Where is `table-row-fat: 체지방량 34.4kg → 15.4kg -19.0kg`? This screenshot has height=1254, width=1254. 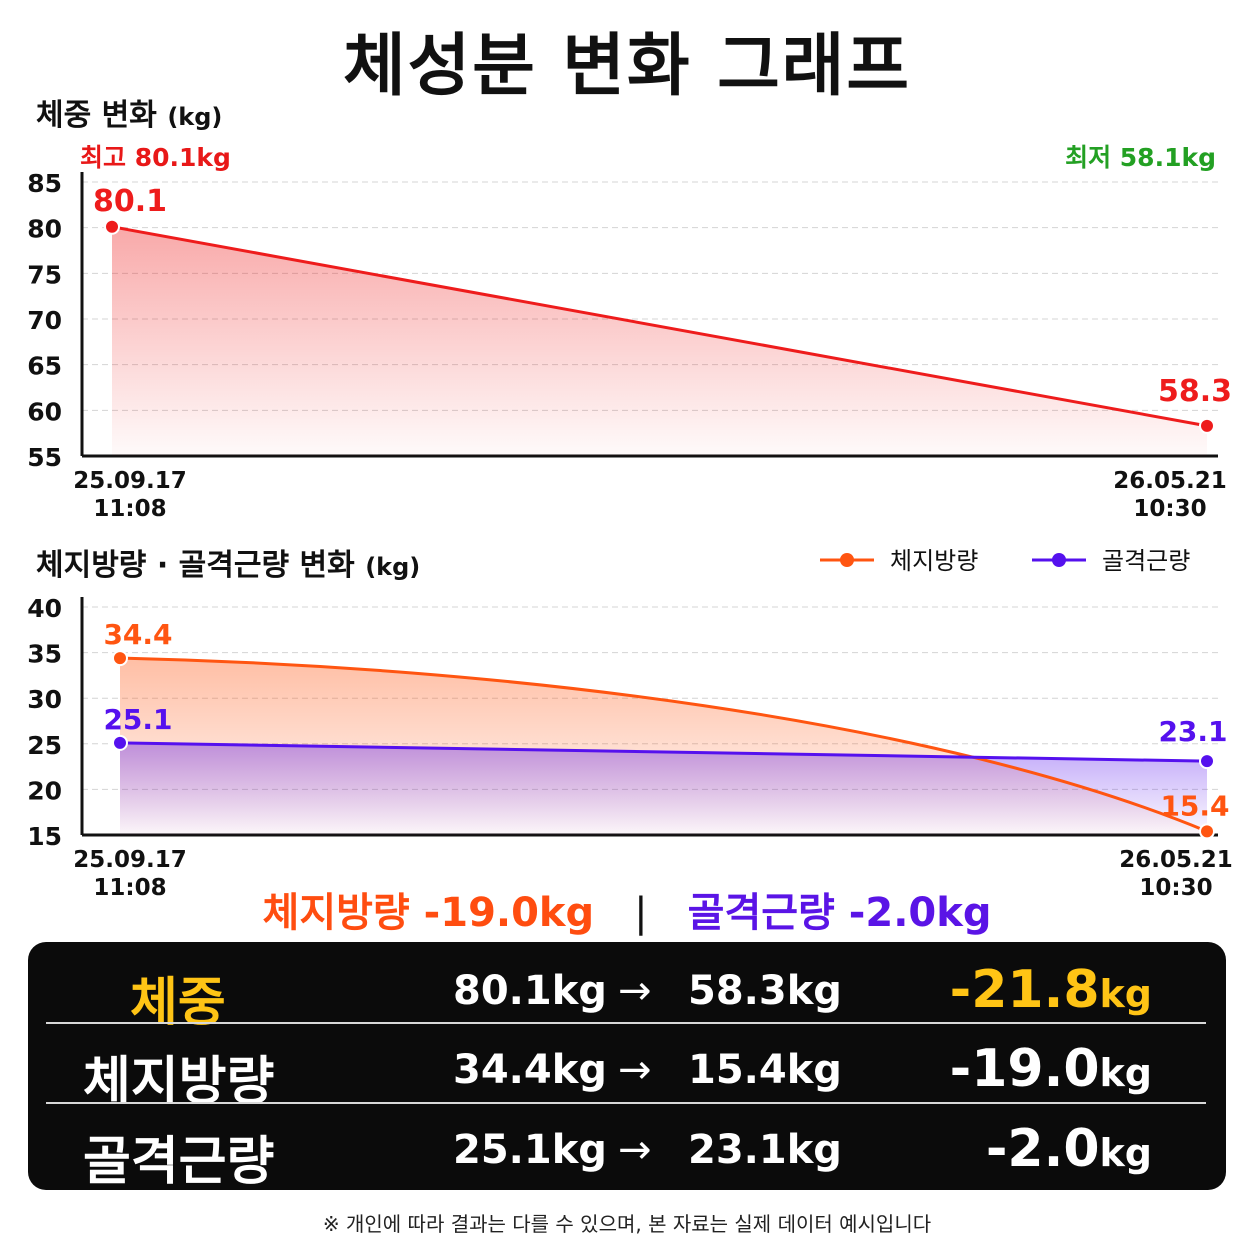 table-row-fat: 체지방량 34.4kg → 15.4kg -19.0kg is located at coordinates (627, 1070).